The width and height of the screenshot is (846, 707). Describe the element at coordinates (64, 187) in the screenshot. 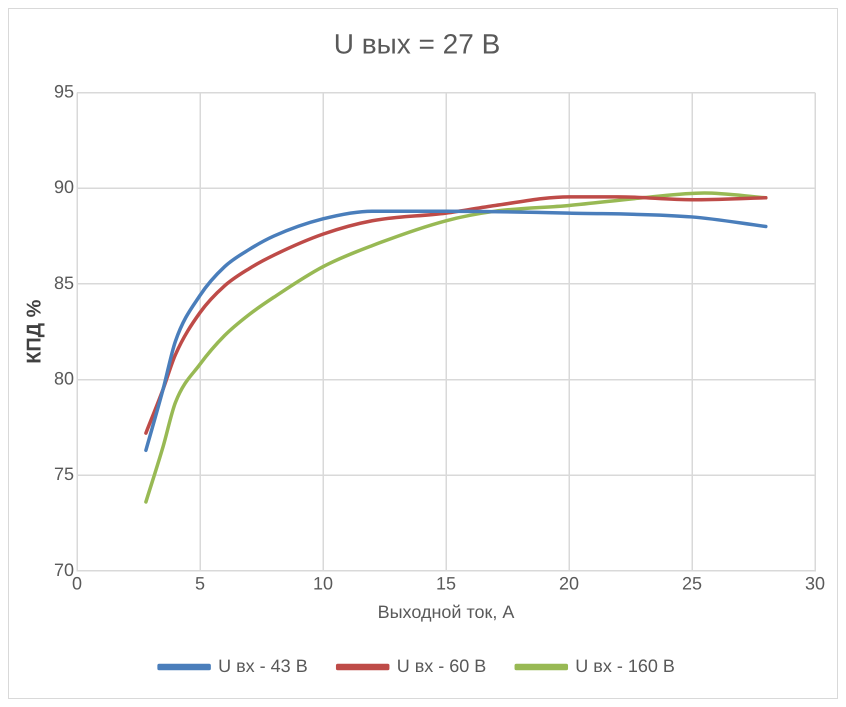

I see `y-tick-label: 90` at that location.